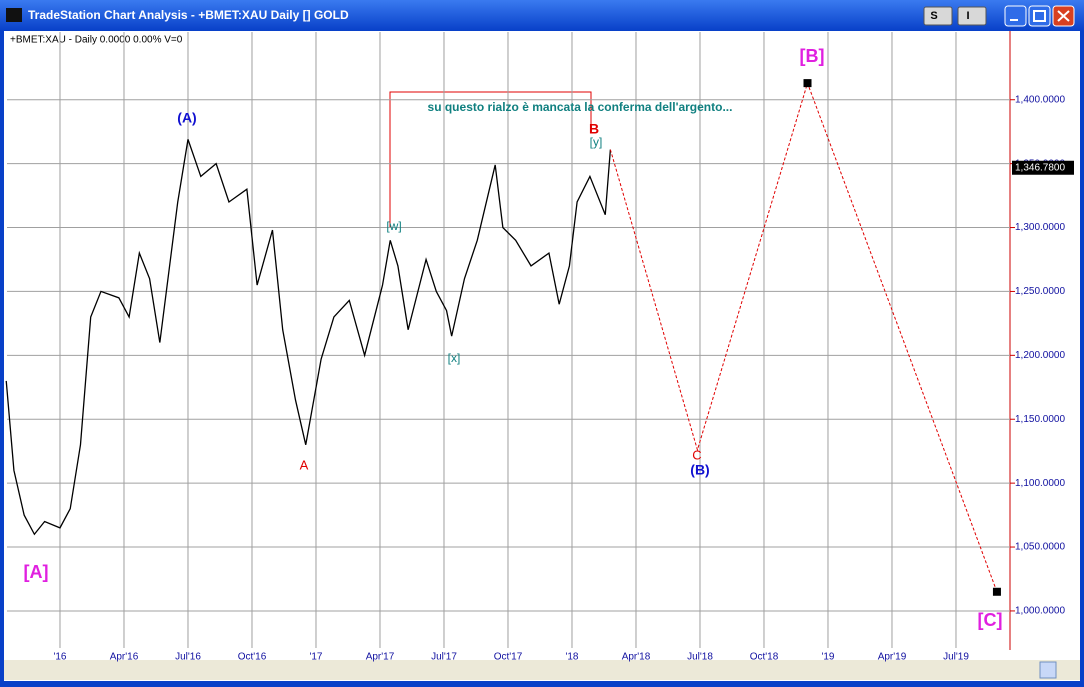 This screenshot has width=1084, height=687. Describe the element at coordinates (252, 657) in the screenshot. I see `x-tick-label: Oct'16` at that location.